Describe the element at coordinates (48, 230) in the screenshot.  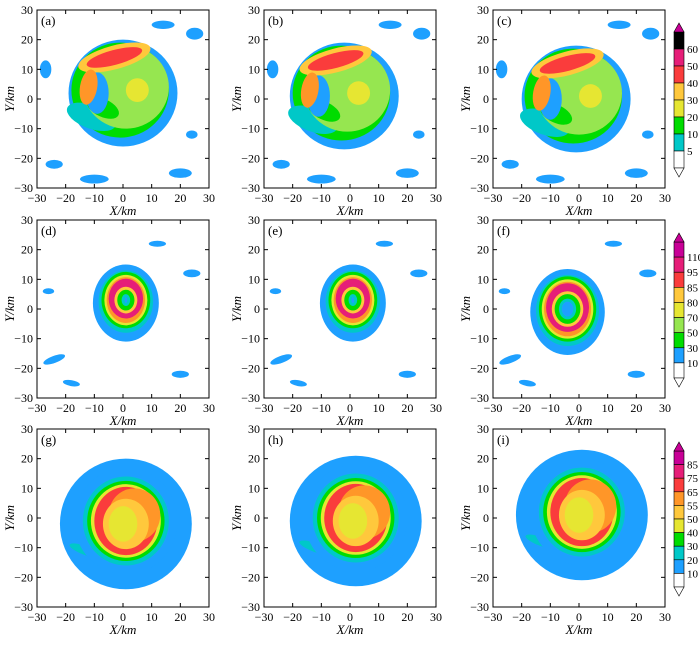
I see `panel-label: (d)` at that location.